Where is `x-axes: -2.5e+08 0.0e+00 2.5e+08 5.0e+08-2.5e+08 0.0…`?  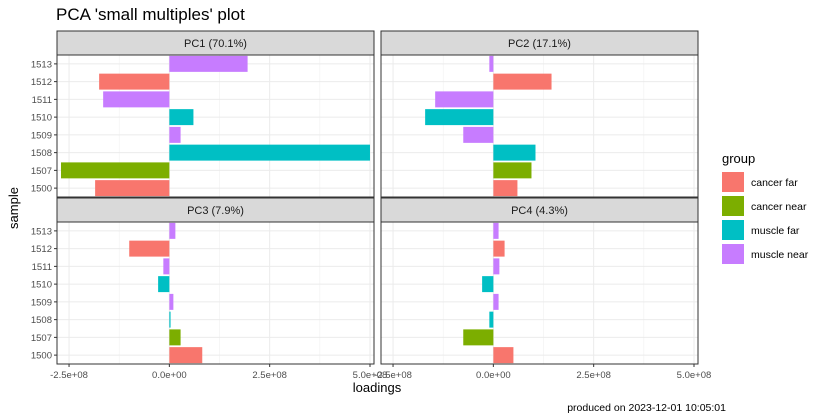 x-axes: -2.5e+08 0.0e+00 2.5e+08 5.0e+08-2.5e+08 0.0… is located at coordinates (380, 372).